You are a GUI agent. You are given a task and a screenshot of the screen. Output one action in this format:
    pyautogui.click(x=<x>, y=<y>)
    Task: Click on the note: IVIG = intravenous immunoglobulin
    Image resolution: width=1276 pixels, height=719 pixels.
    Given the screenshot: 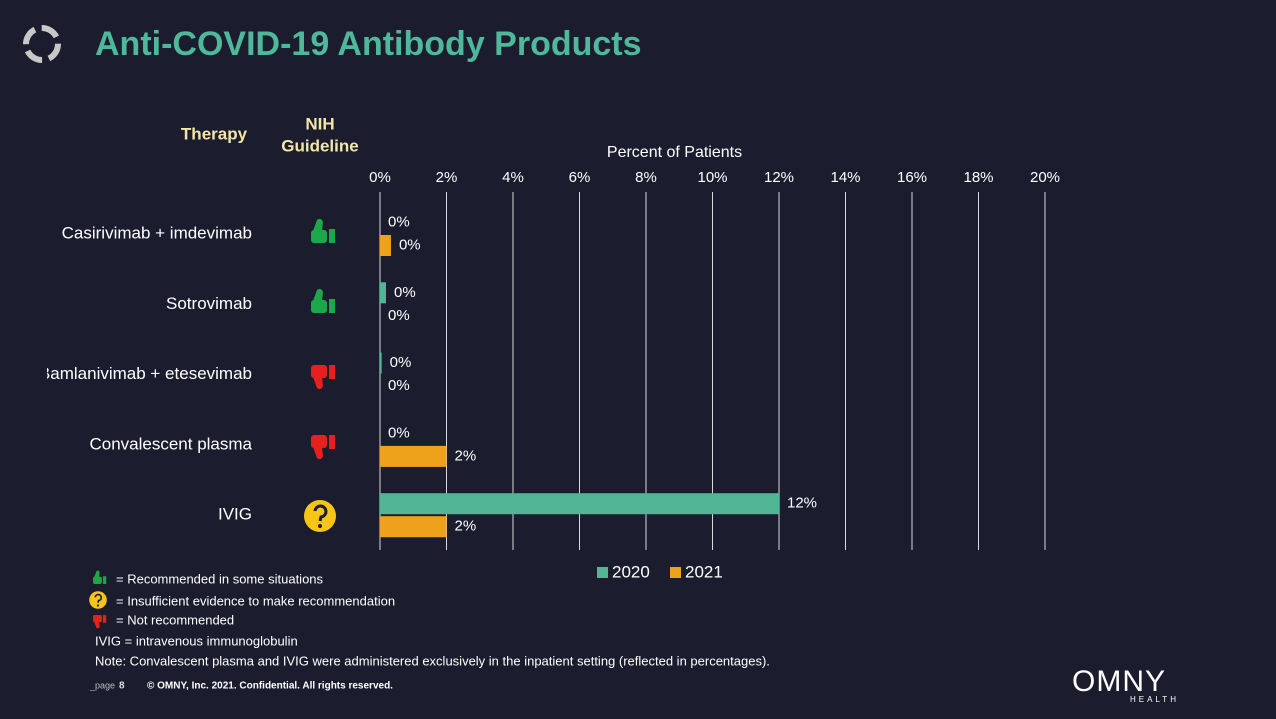 What is the action you would take?
    pyautogui.click(x=196, y=640)
    